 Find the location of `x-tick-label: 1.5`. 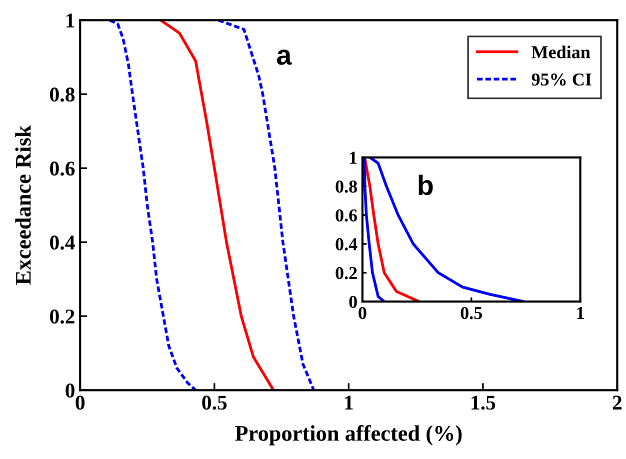

x-tick-label: 1.5 is located at coordinates (484, 403).